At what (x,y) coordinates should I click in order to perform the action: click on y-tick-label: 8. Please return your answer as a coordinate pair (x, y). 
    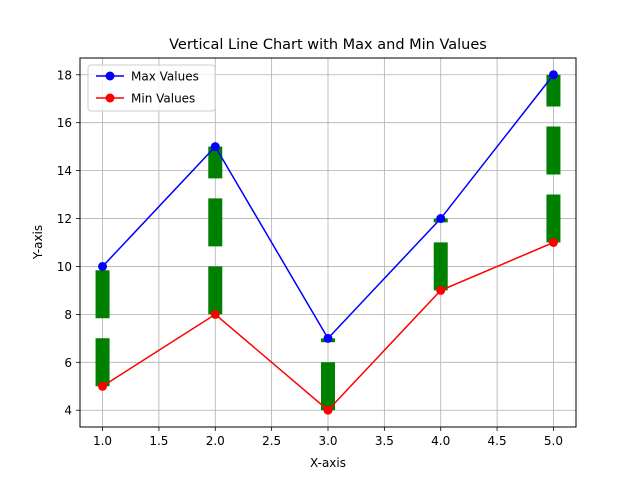
    Looking at the image, I should click on (68, 315).